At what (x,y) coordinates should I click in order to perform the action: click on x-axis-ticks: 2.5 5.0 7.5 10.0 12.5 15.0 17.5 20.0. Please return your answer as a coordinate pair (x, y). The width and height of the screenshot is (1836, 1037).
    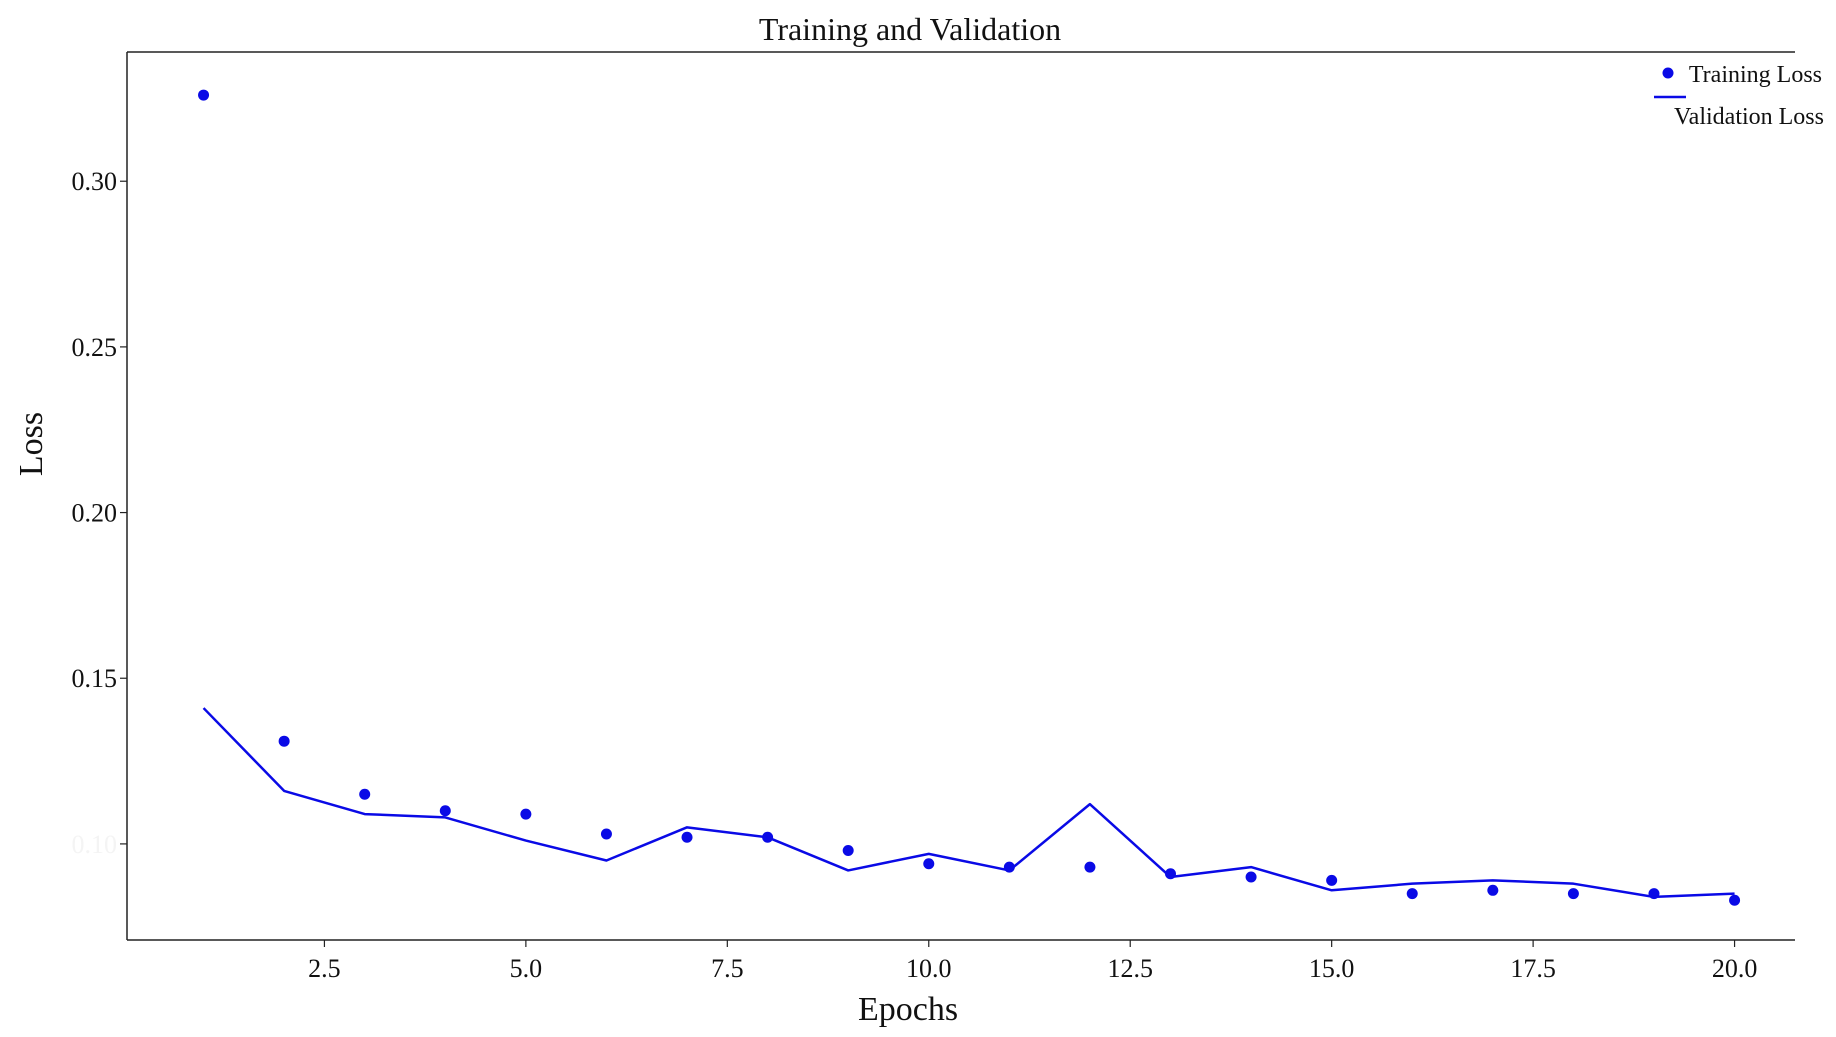
    Looking at the image, I should click on (1032, 961).